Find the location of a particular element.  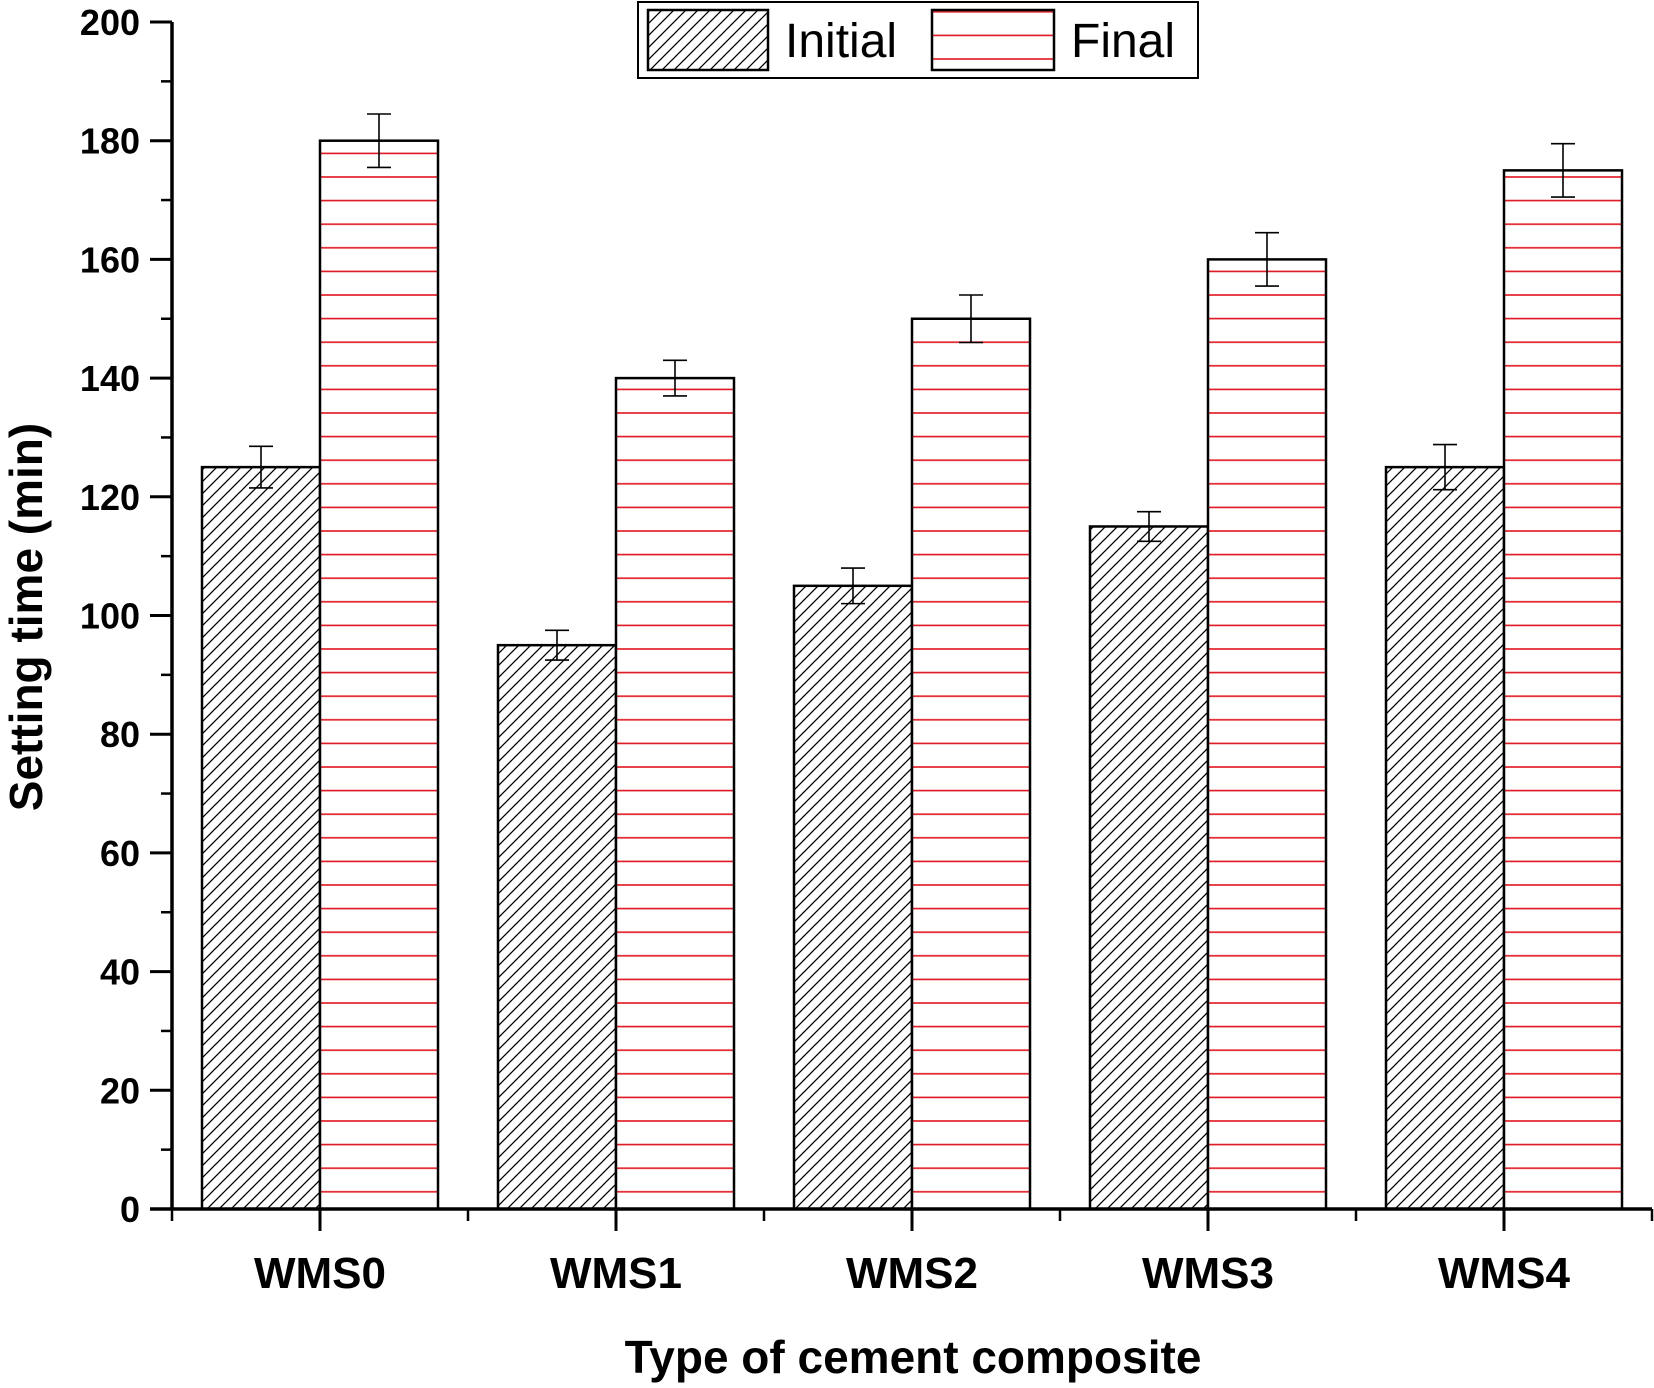

error-bar-final-wms4 is located at coordinates (1563, 170).